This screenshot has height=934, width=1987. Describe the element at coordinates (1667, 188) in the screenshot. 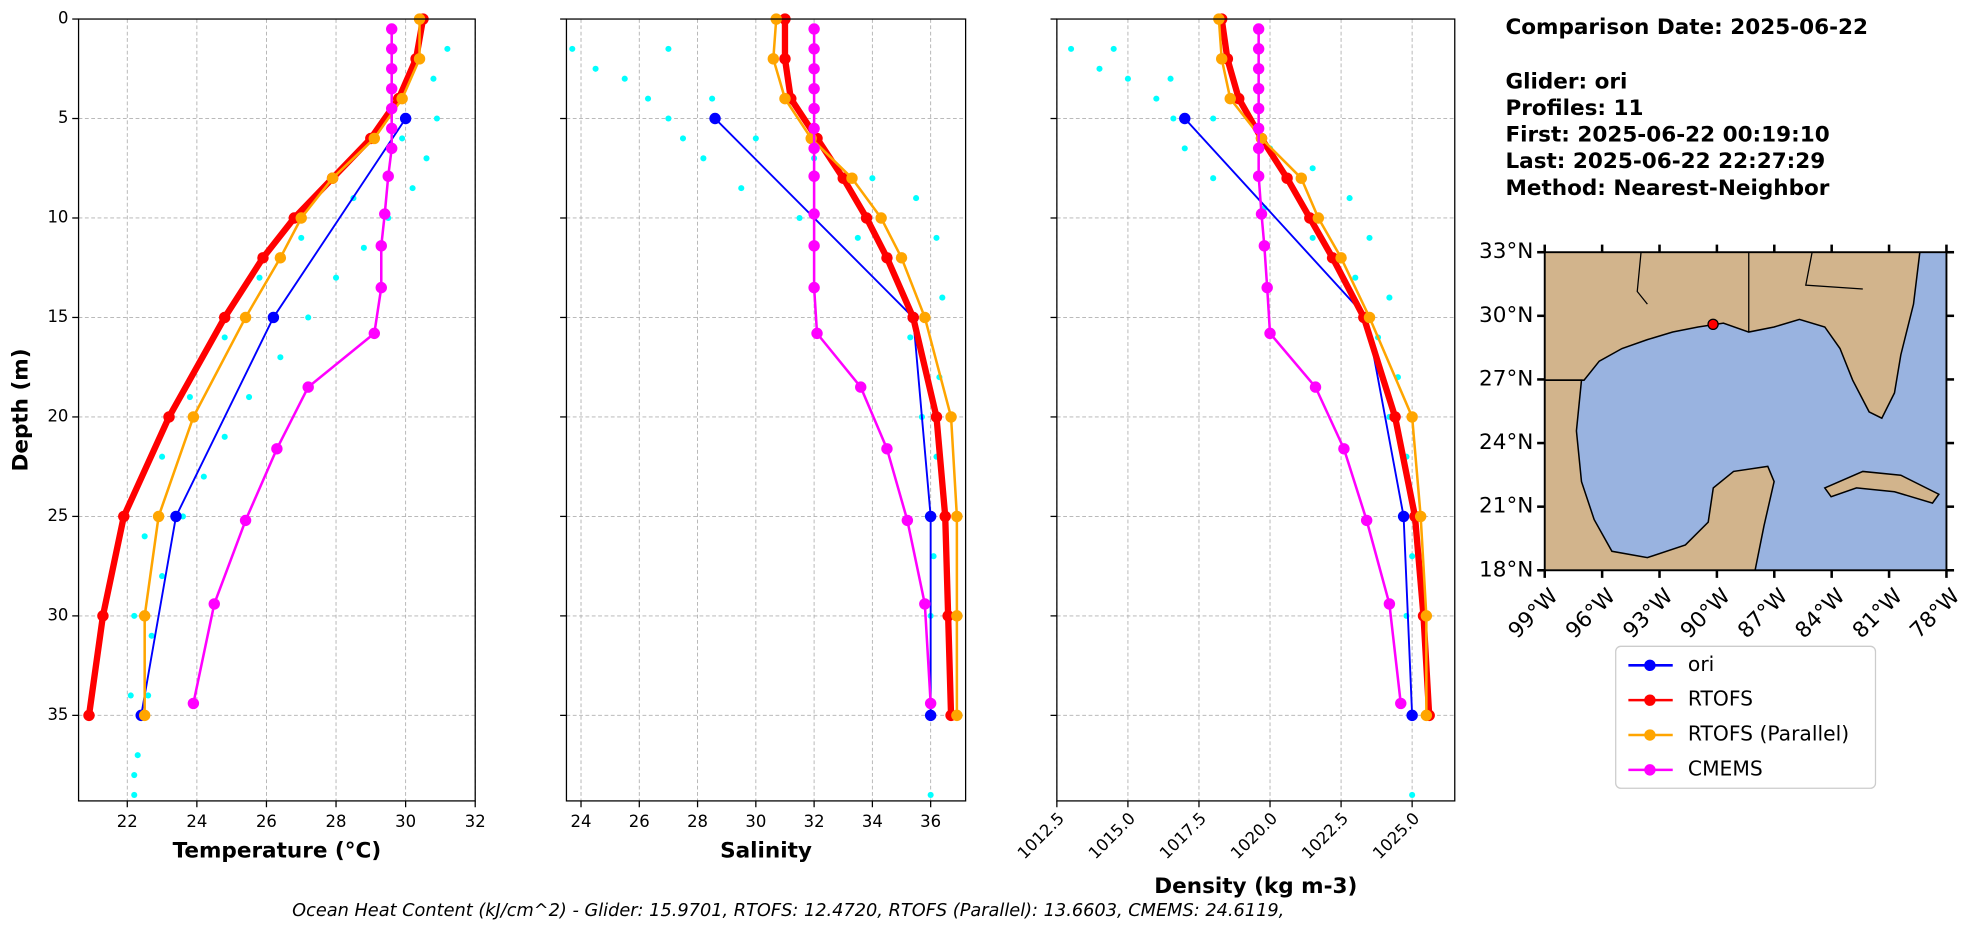

I see `info-line: Method: Nearest-Neighbor` at that location.